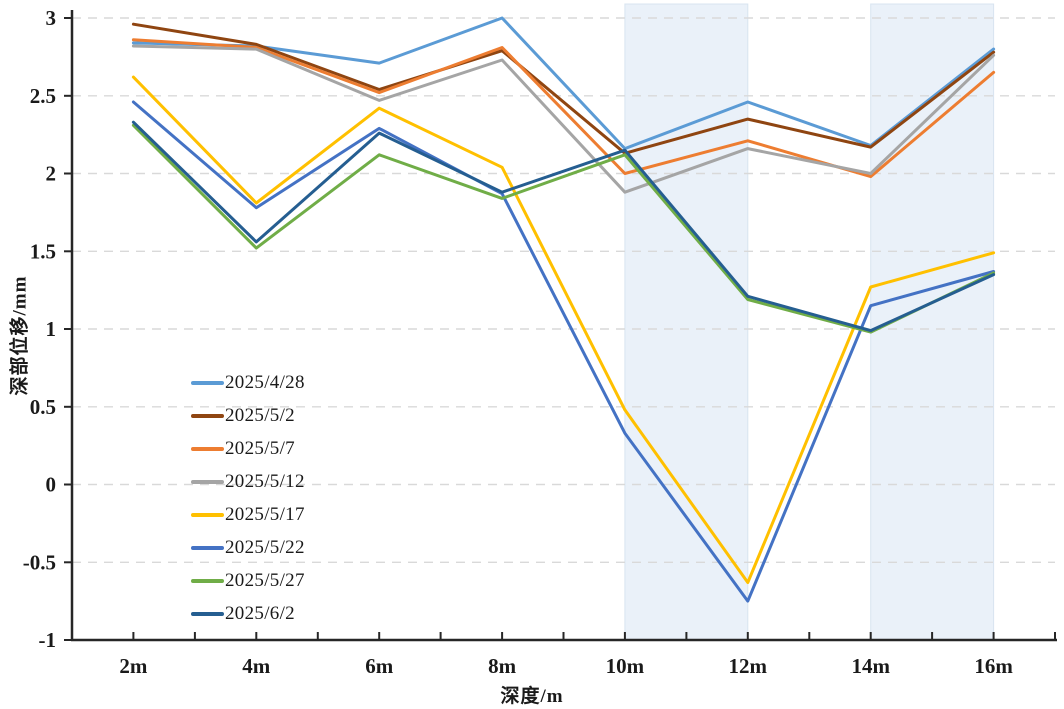 This screenshot has width=1064, height=709. I want to click on legend-label: 2025/5/17, so click(265, 514).